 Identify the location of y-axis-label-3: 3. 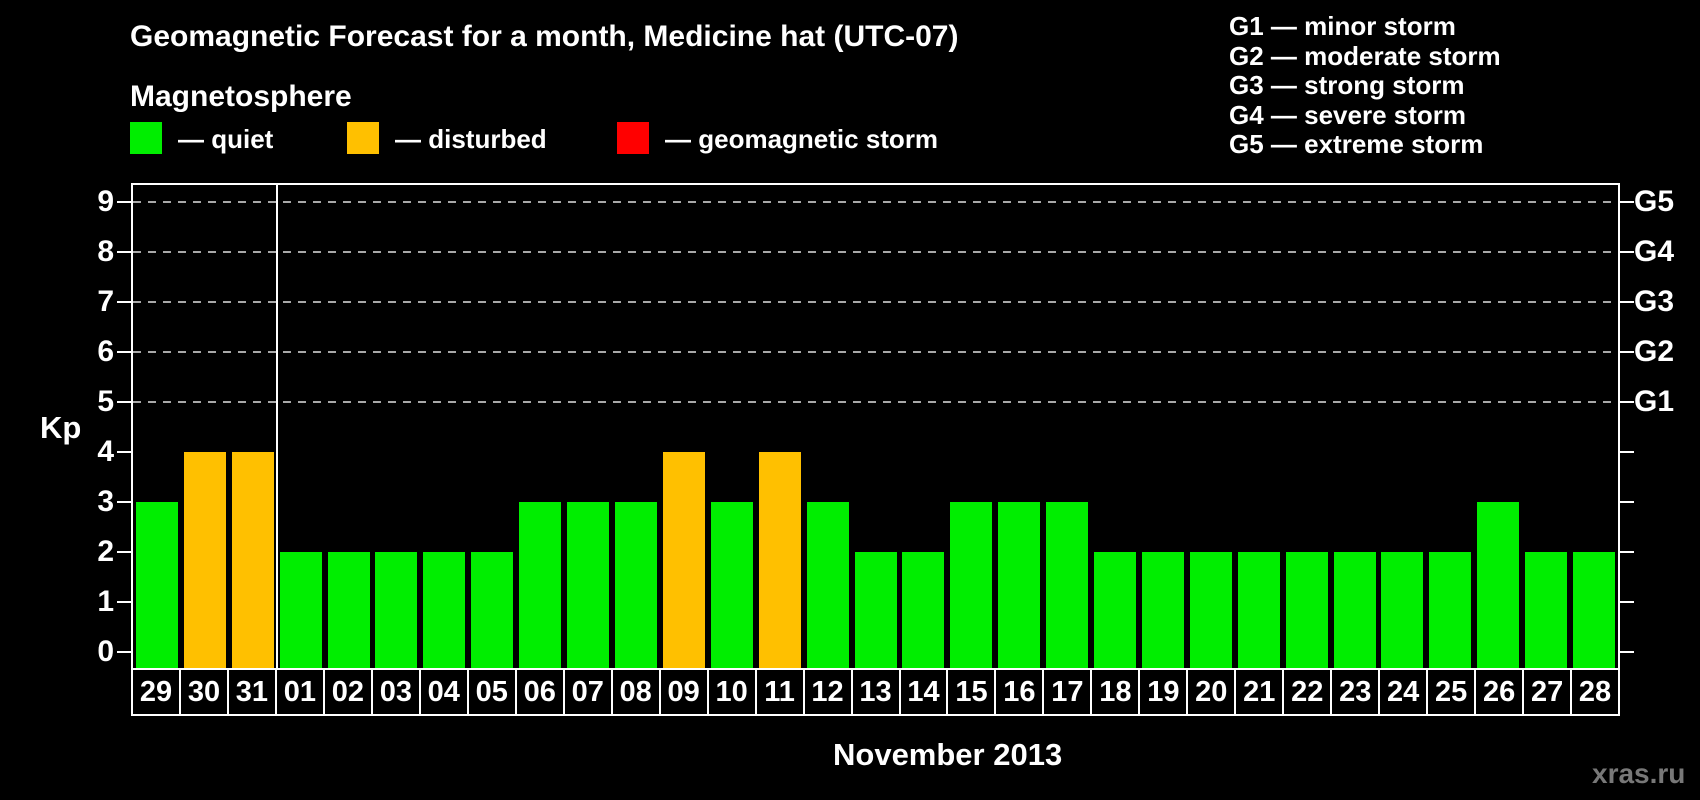
(105, 501).